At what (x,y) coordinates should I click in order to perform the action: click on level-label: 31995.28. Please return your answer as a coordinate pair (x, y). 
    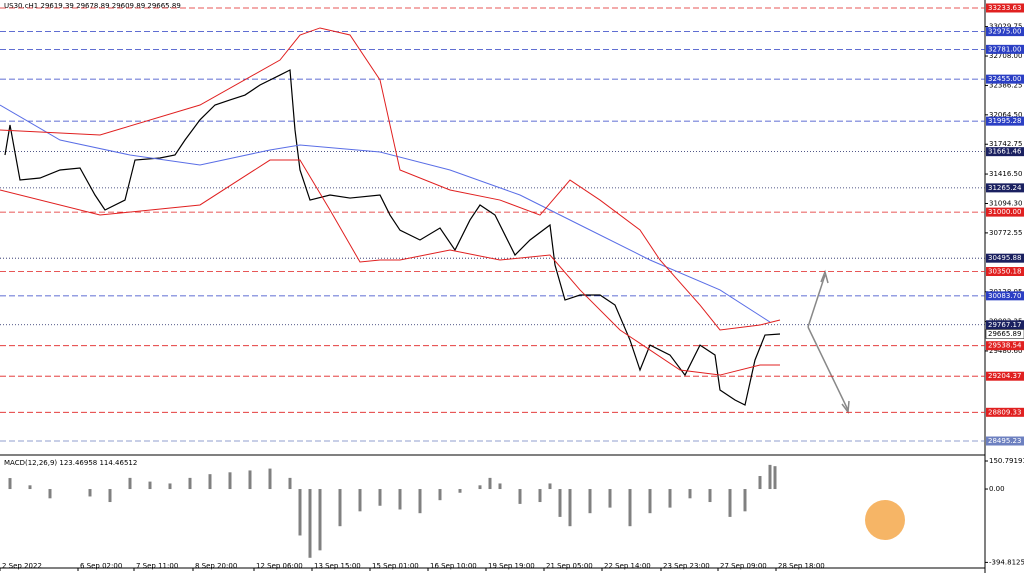
    Looking at the image, I should click on (1004, 121).